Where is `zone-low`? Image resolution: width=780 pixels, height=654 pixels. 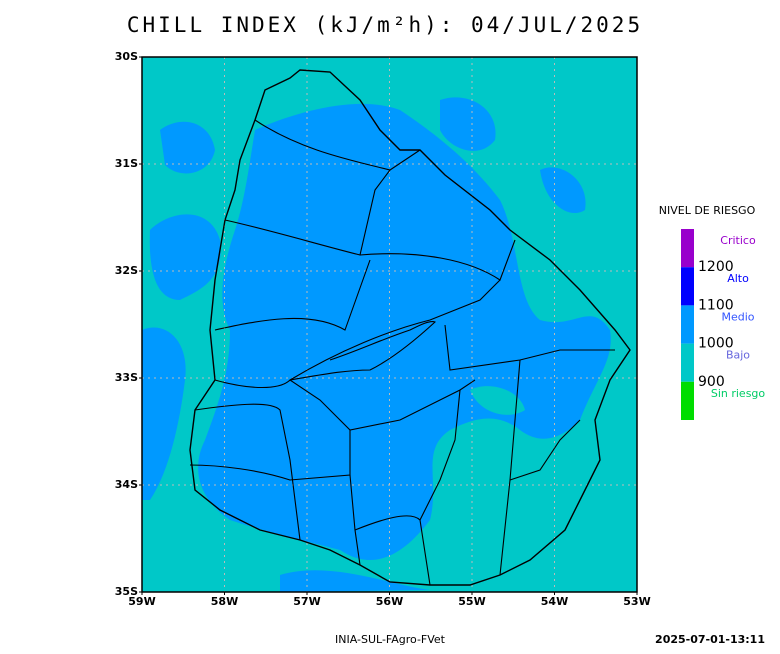 zone-low is located at coordinates (497, 400).